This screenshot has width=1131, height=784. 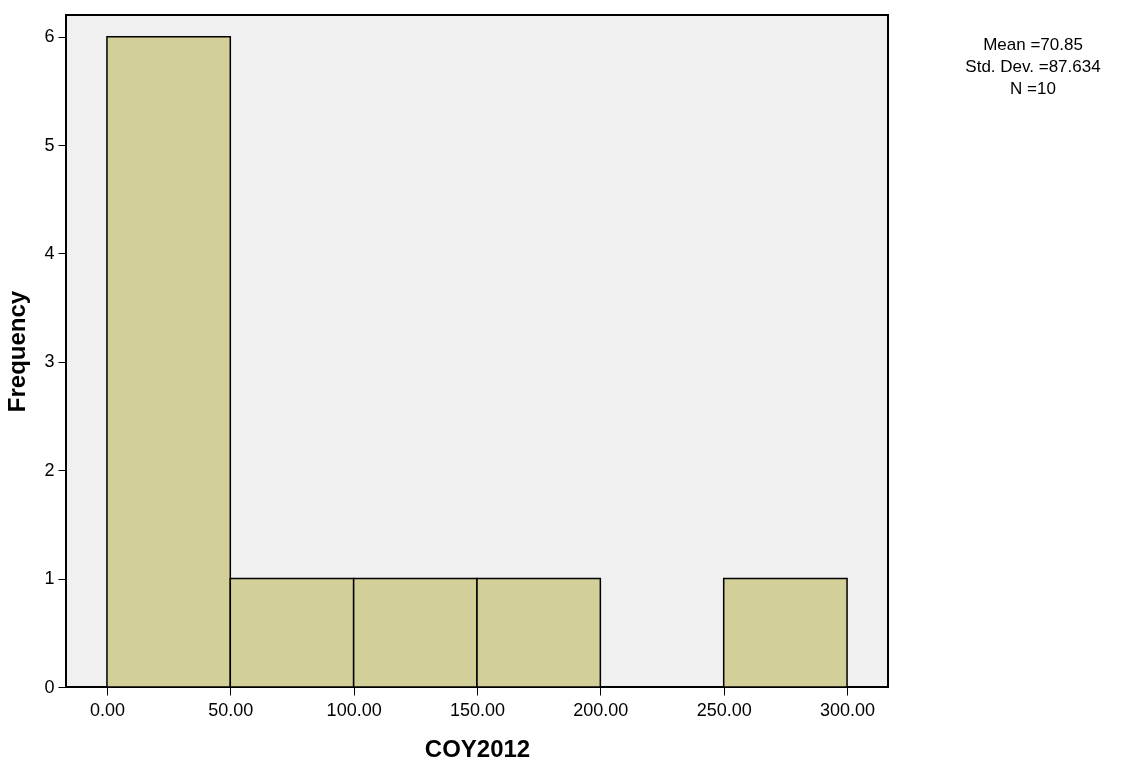 I want to click on x-tick-label: 150.00, so click(x=477, y=709).